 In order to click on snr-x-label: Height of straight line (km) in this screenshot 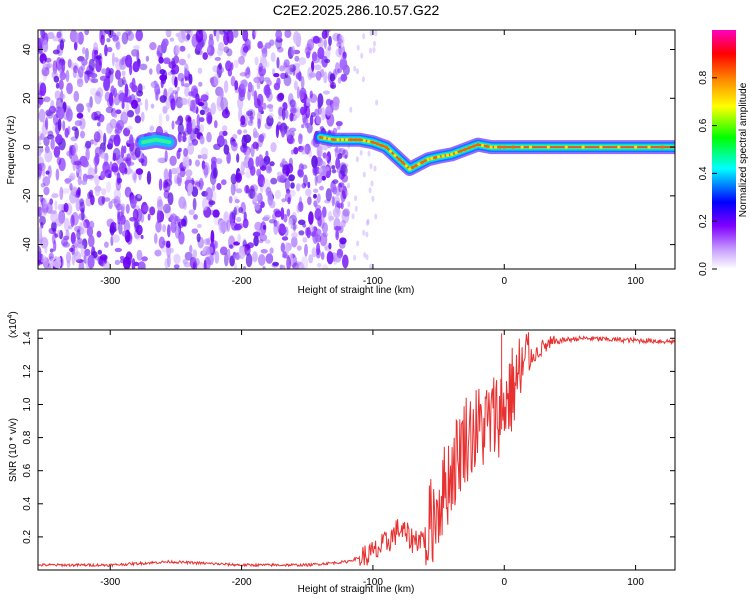, I will do `click(356, 589)`.